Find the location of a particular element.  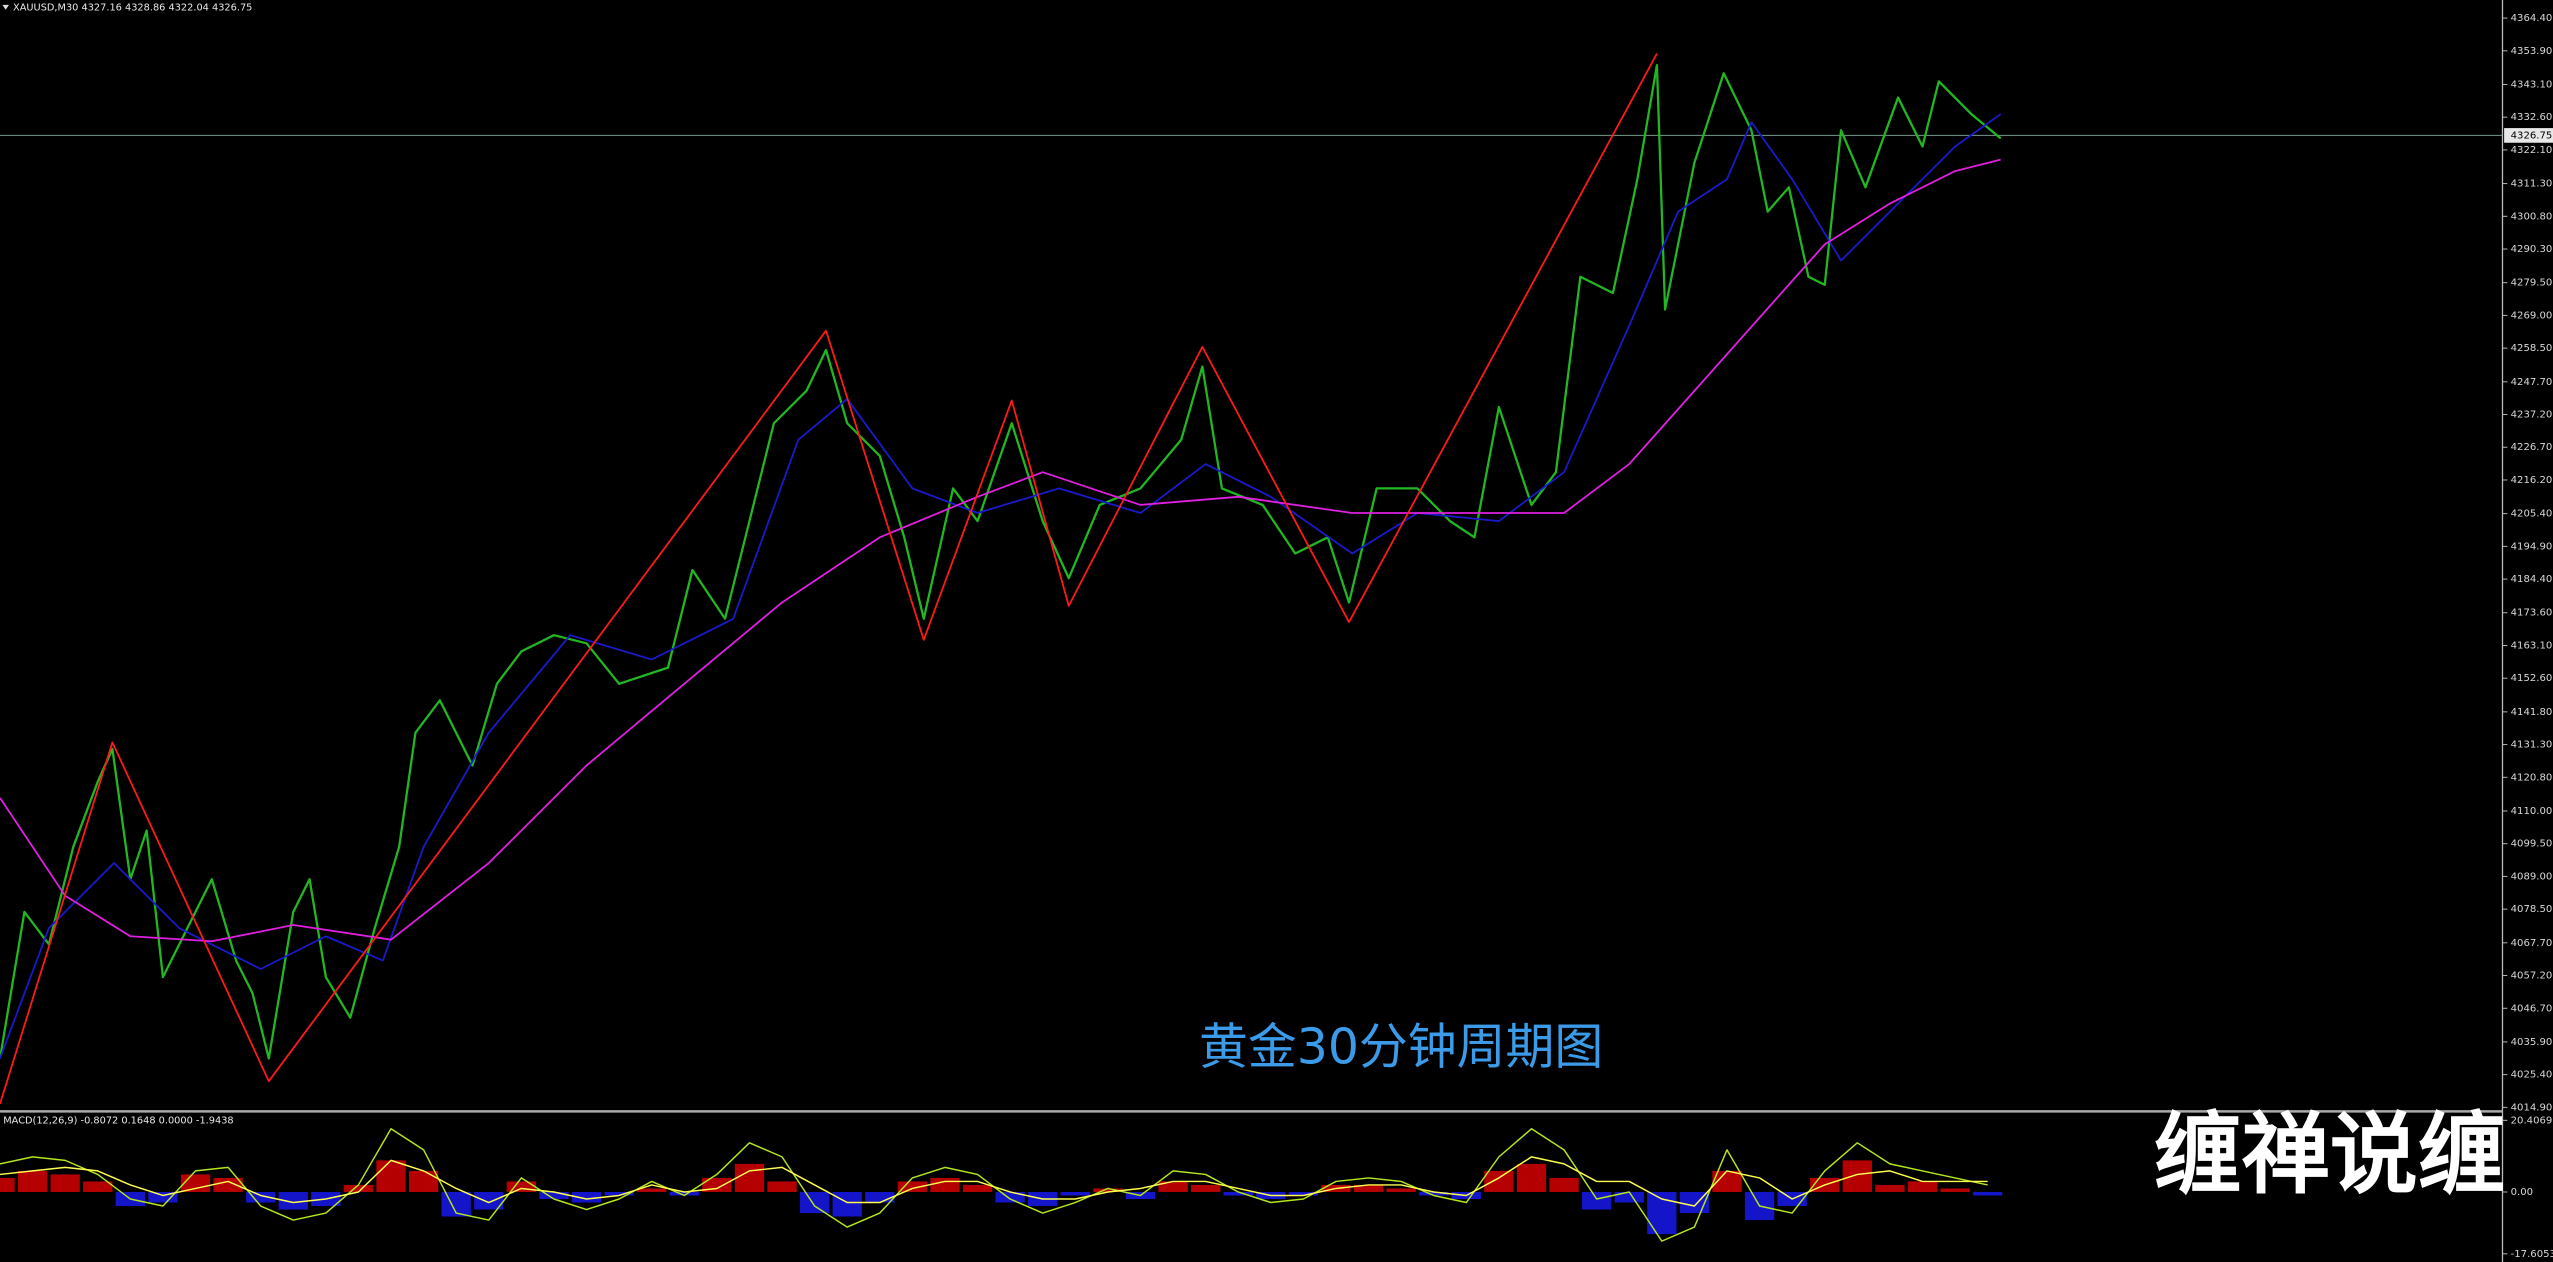

last-price-label: 4326.75 is located at coordinates (2532, 135).